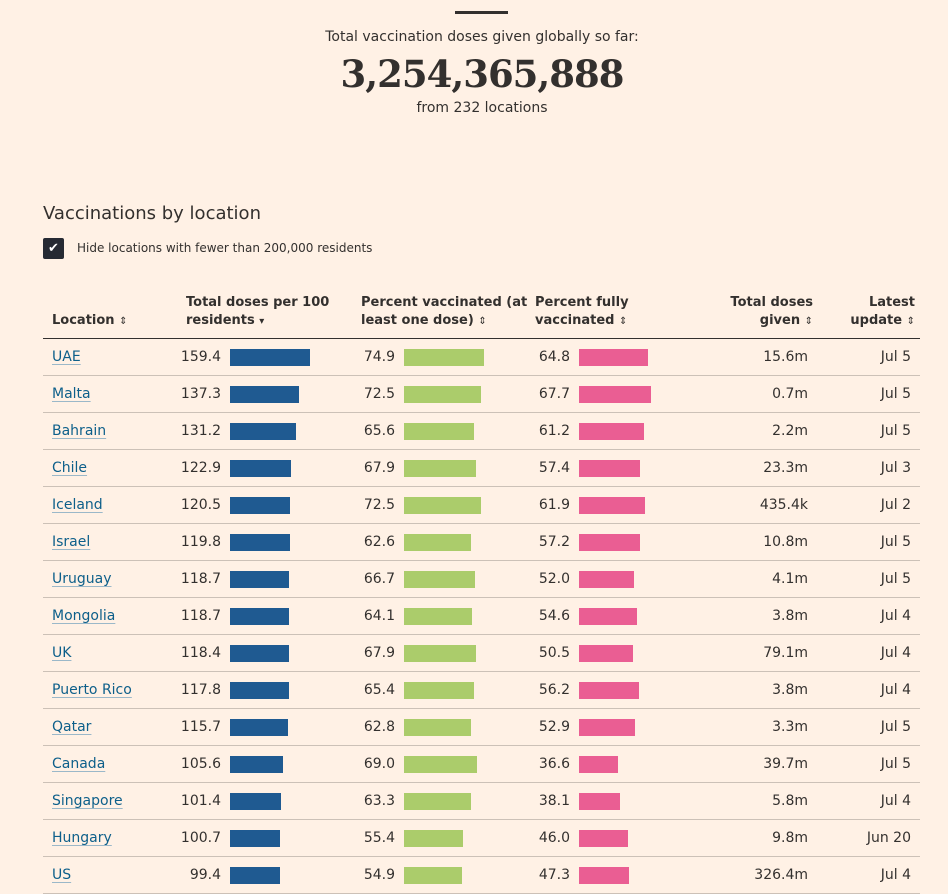 The width and height of the screenshot is (948, 894). I want to click on column-header-doses-per-100: Total doses per 100 residents ▾, so click(258, 311).